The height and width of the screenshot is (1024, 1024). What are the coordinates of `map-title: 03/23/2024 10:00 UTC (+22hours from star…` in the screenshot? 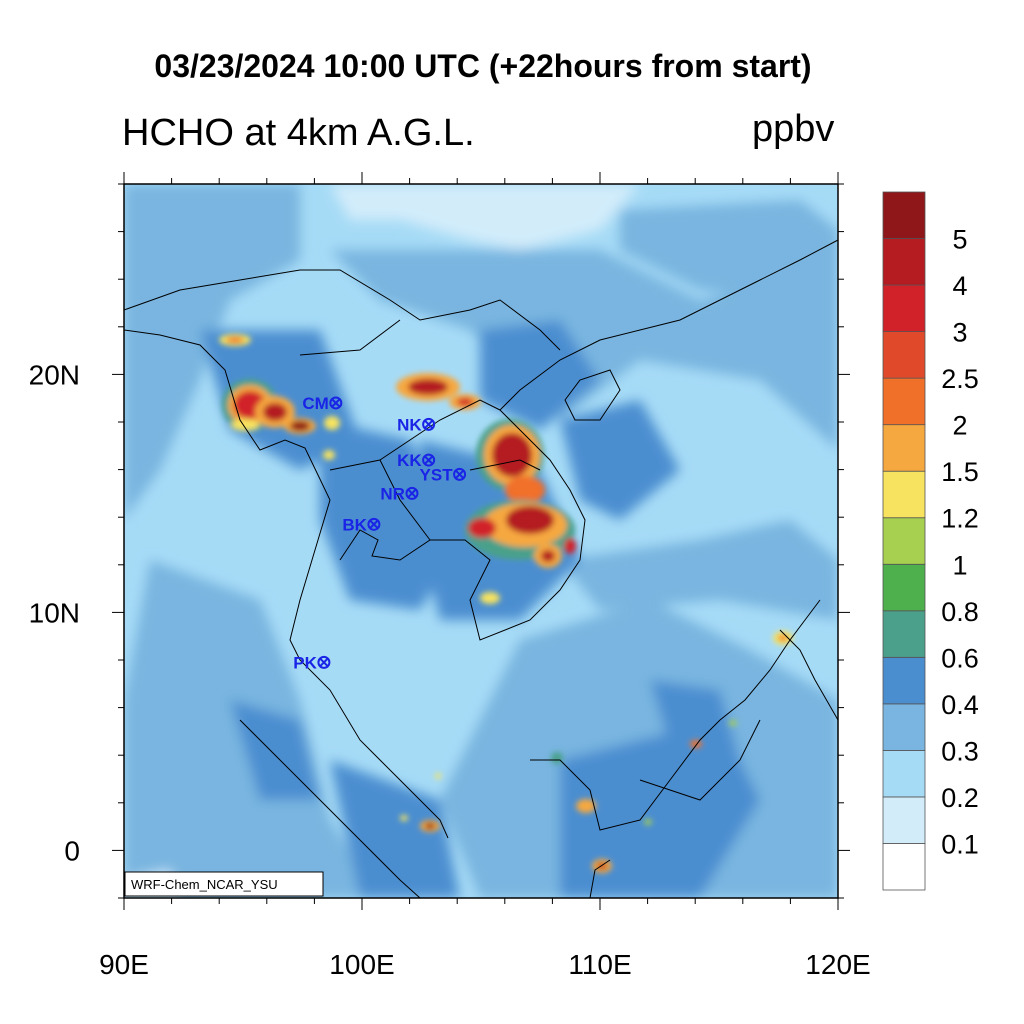 It's located at (483, 66).